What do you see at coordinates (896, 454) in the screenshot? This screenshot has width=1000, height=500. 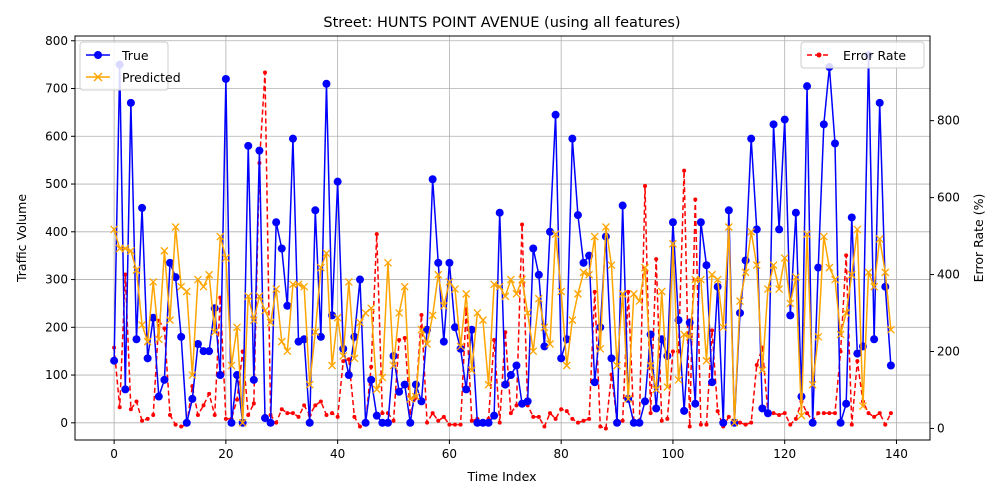 I see `x-tick-label: 140` at bounding box center [896, 454].